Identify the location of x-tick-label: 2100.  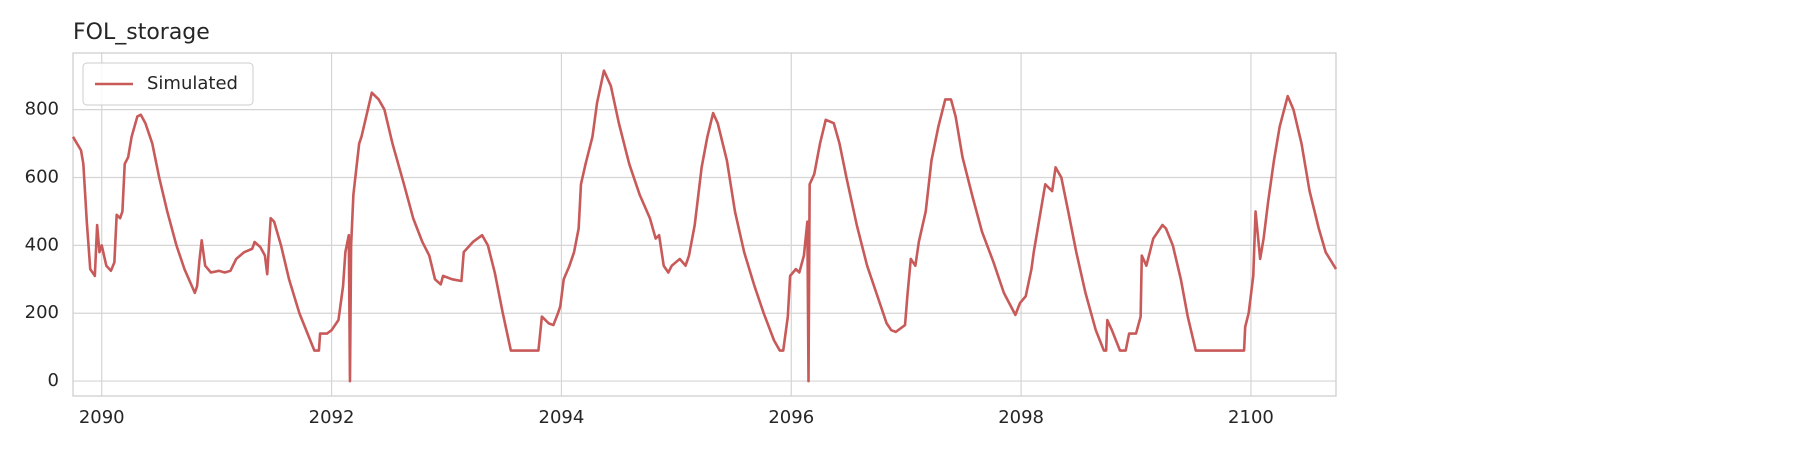
(1251, 417).